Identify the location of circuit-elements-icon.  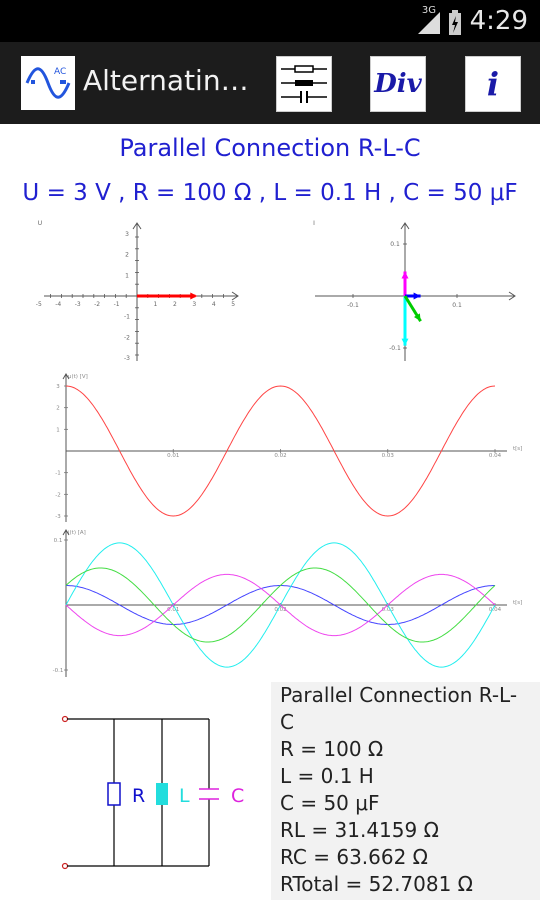
(304, 84).